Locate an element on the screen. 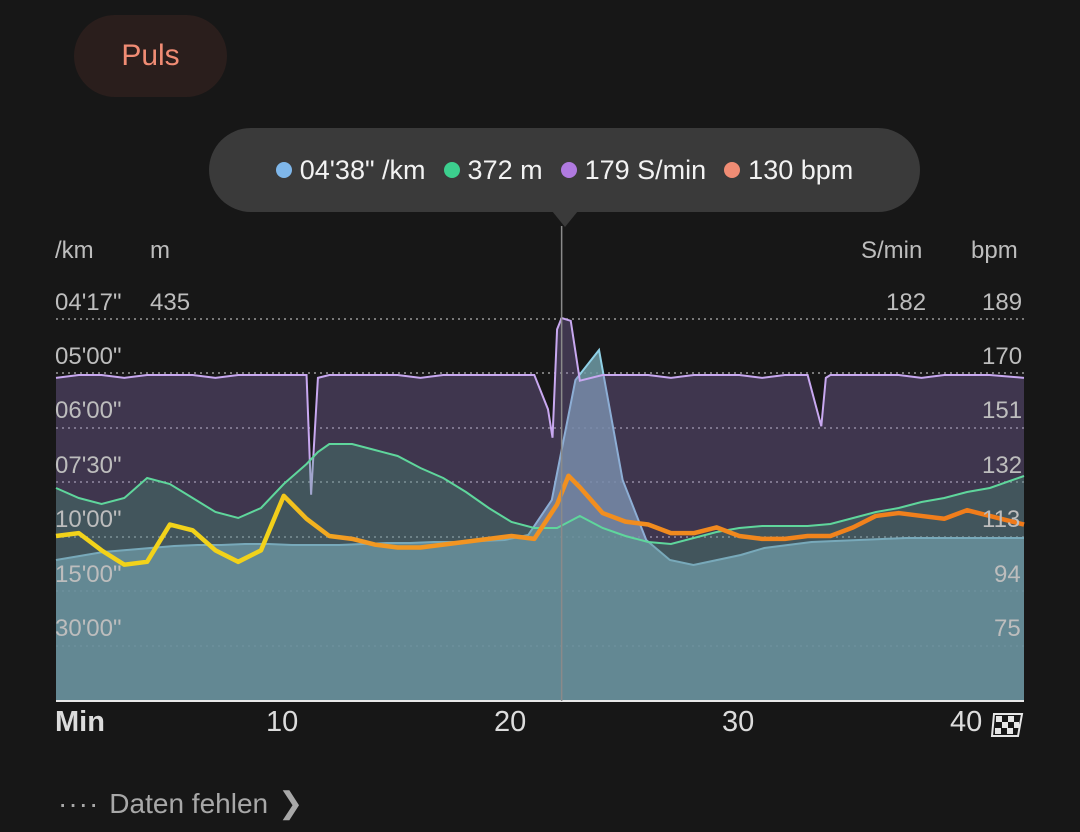 This screenshot has height=832, width=1080. pace-tick: 15'00" is located at coordinates (88, 574).